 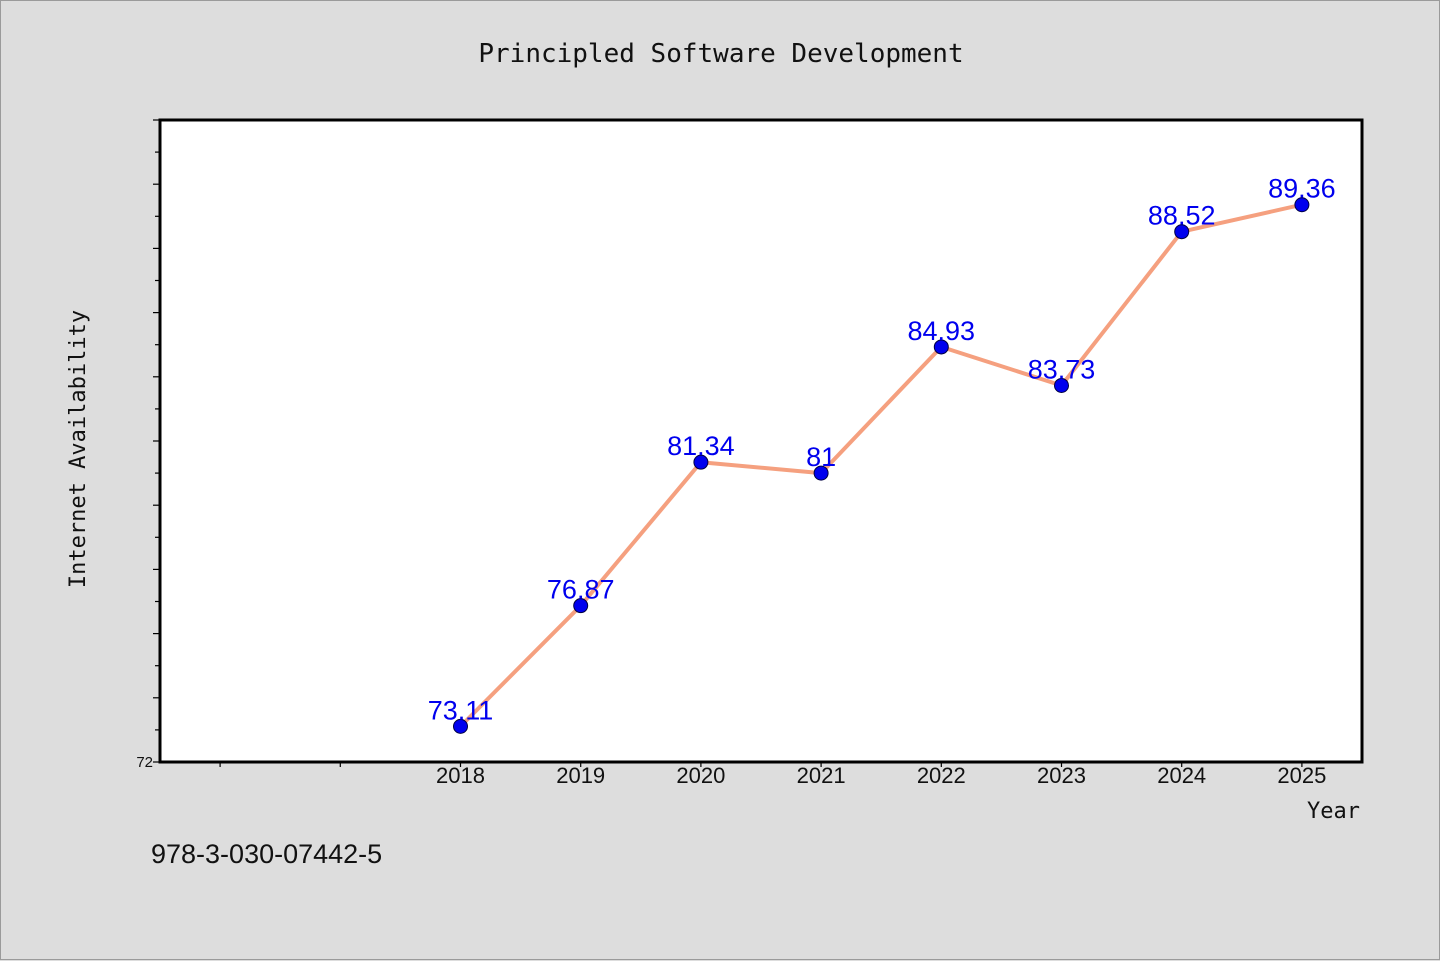 What do you see at coordinates (144, 762) in the screenshot?
I see `y-tick-label: 72` at bounding box center [144, 762].